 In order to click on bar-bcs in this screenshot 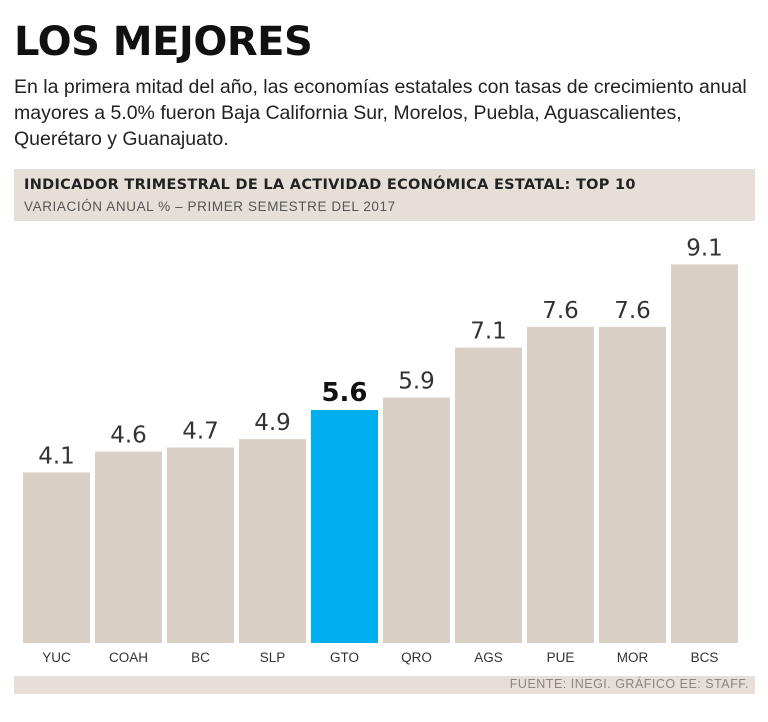, I will do `click(704, 453)`.